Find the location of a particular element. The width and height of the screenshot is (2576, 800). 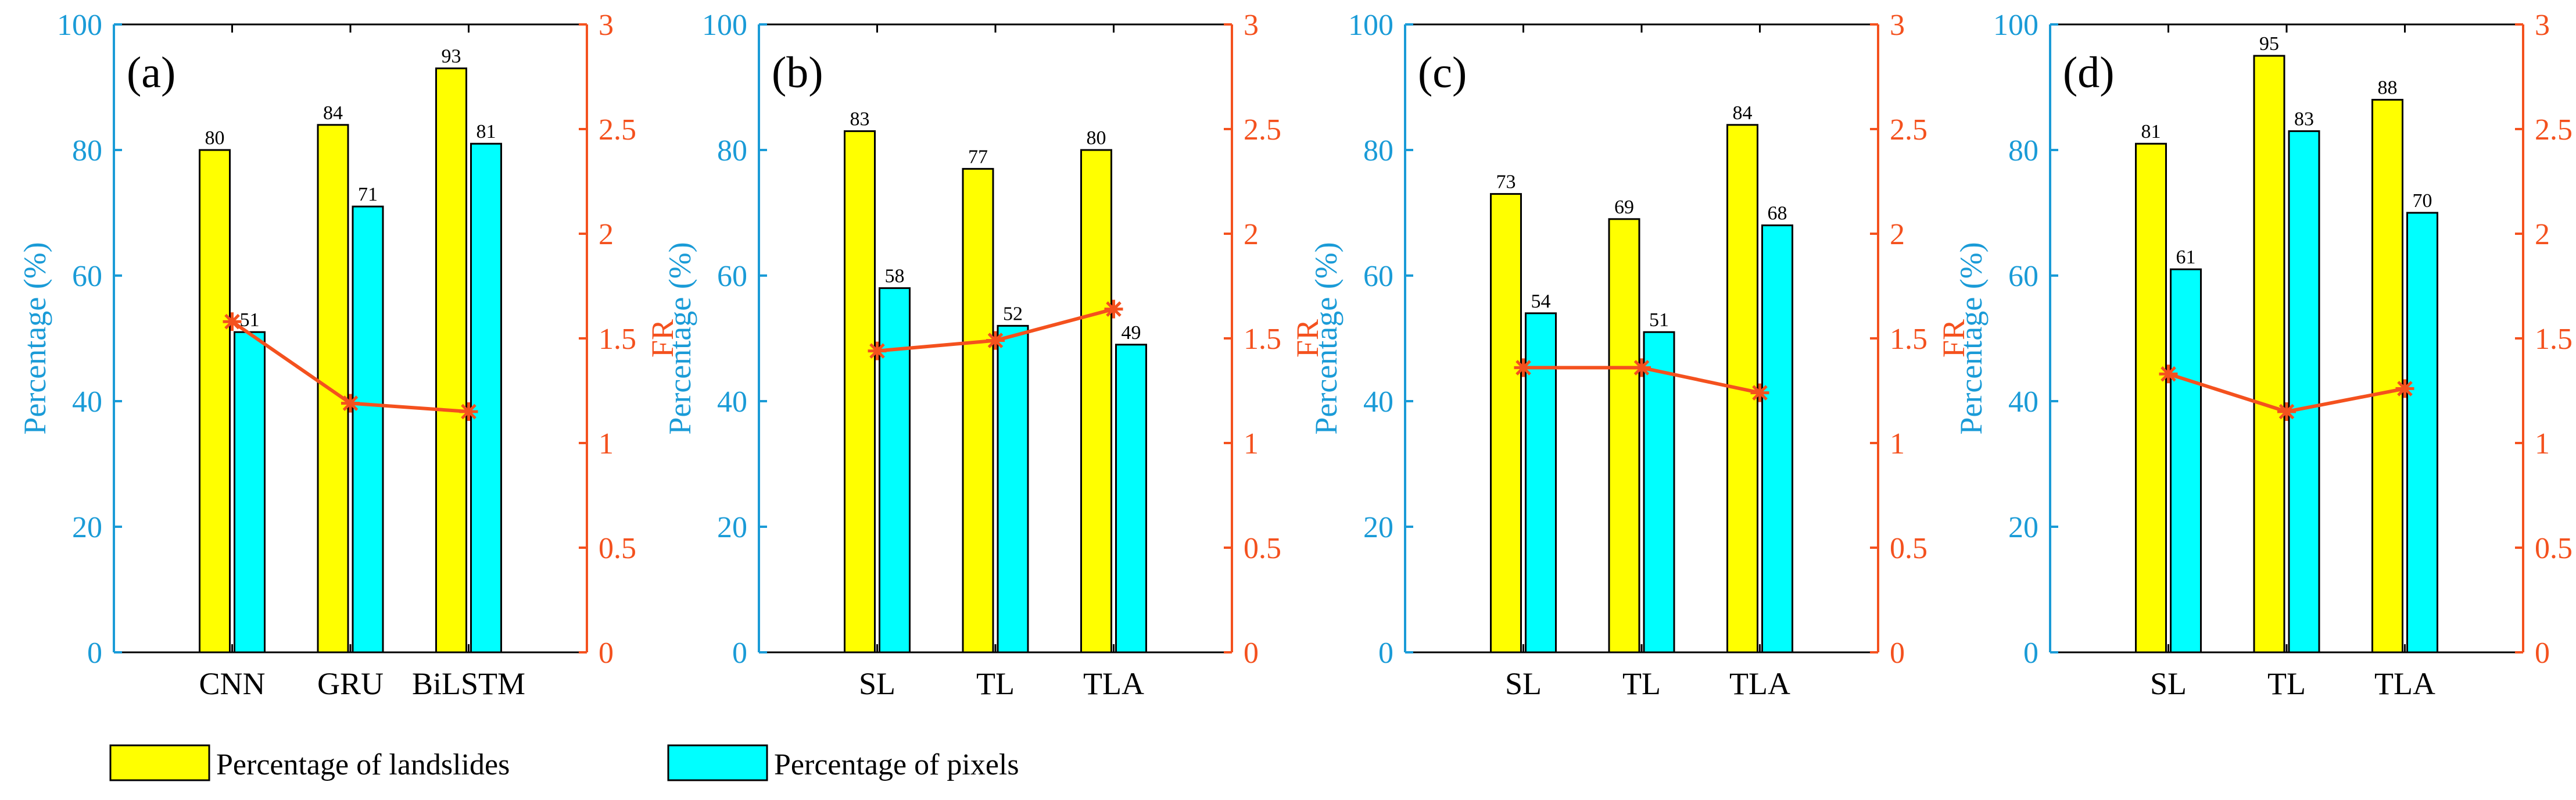

panel-label: (a) is located at coordinates (151, 72).